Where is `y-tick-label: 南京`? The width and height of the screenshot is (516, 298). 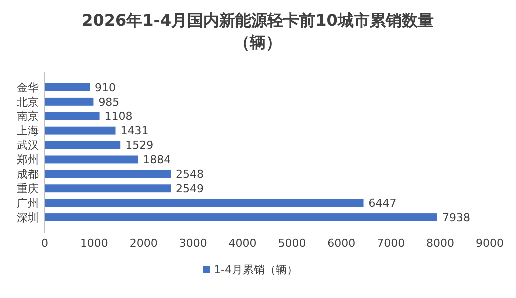
y-tick-label: 南京 is located at coordinates (28, 117).